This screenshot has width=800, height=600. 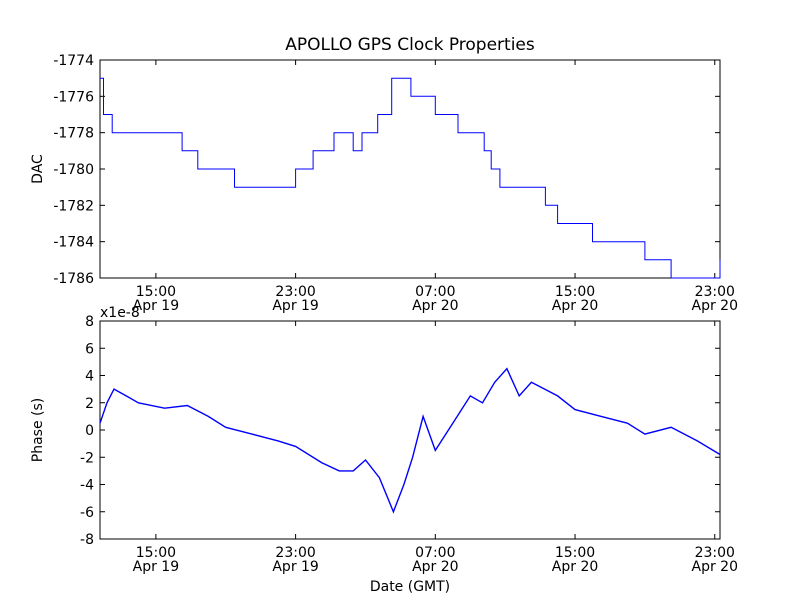 I want to click on y-tick-label: 0, so click(x=89, y=431).